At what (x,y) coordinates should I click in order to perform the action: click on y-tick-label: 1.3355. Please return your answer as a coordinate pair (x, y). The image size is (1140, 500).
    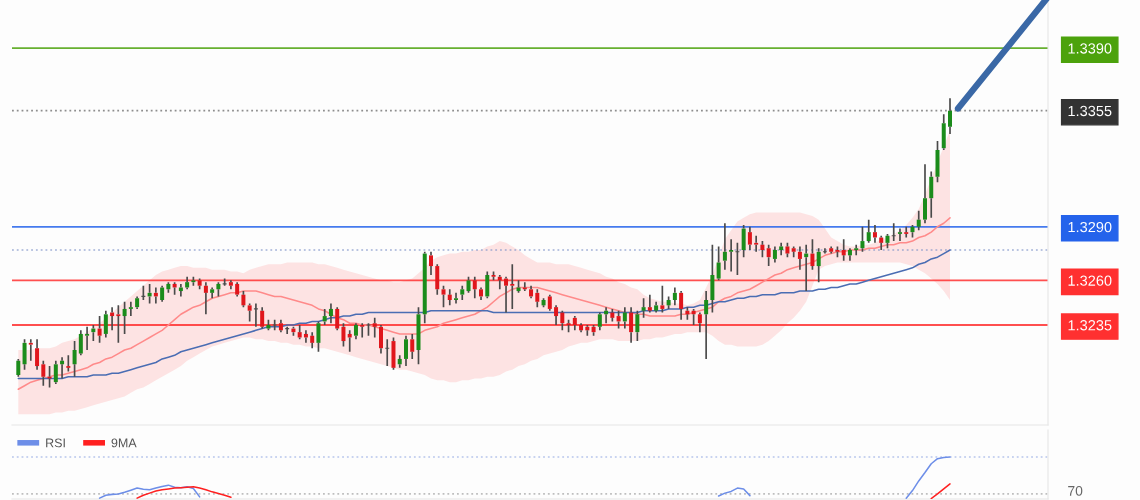
    Looking at the image, I should click on (1090, 111).